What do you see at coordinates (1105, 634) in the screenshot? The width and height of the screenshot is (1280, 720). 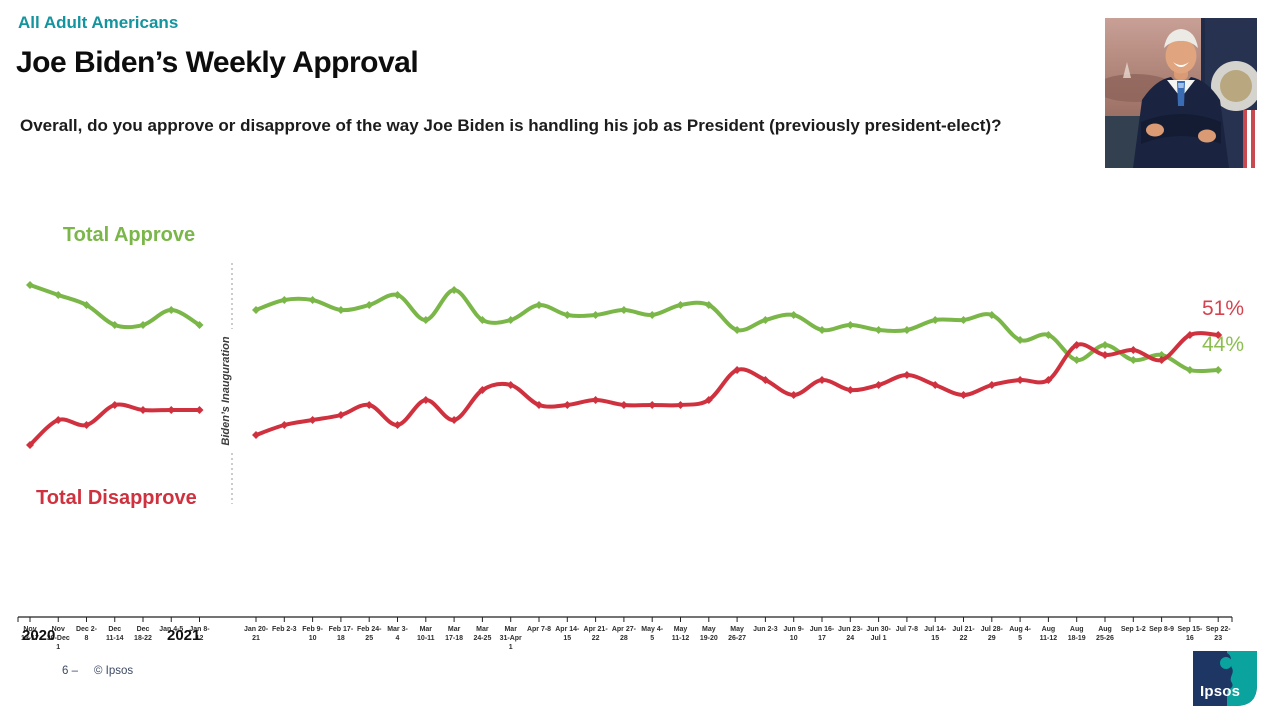 I see `axis-tick-label: Aug 25-26` at bounding box center [1105, 634].